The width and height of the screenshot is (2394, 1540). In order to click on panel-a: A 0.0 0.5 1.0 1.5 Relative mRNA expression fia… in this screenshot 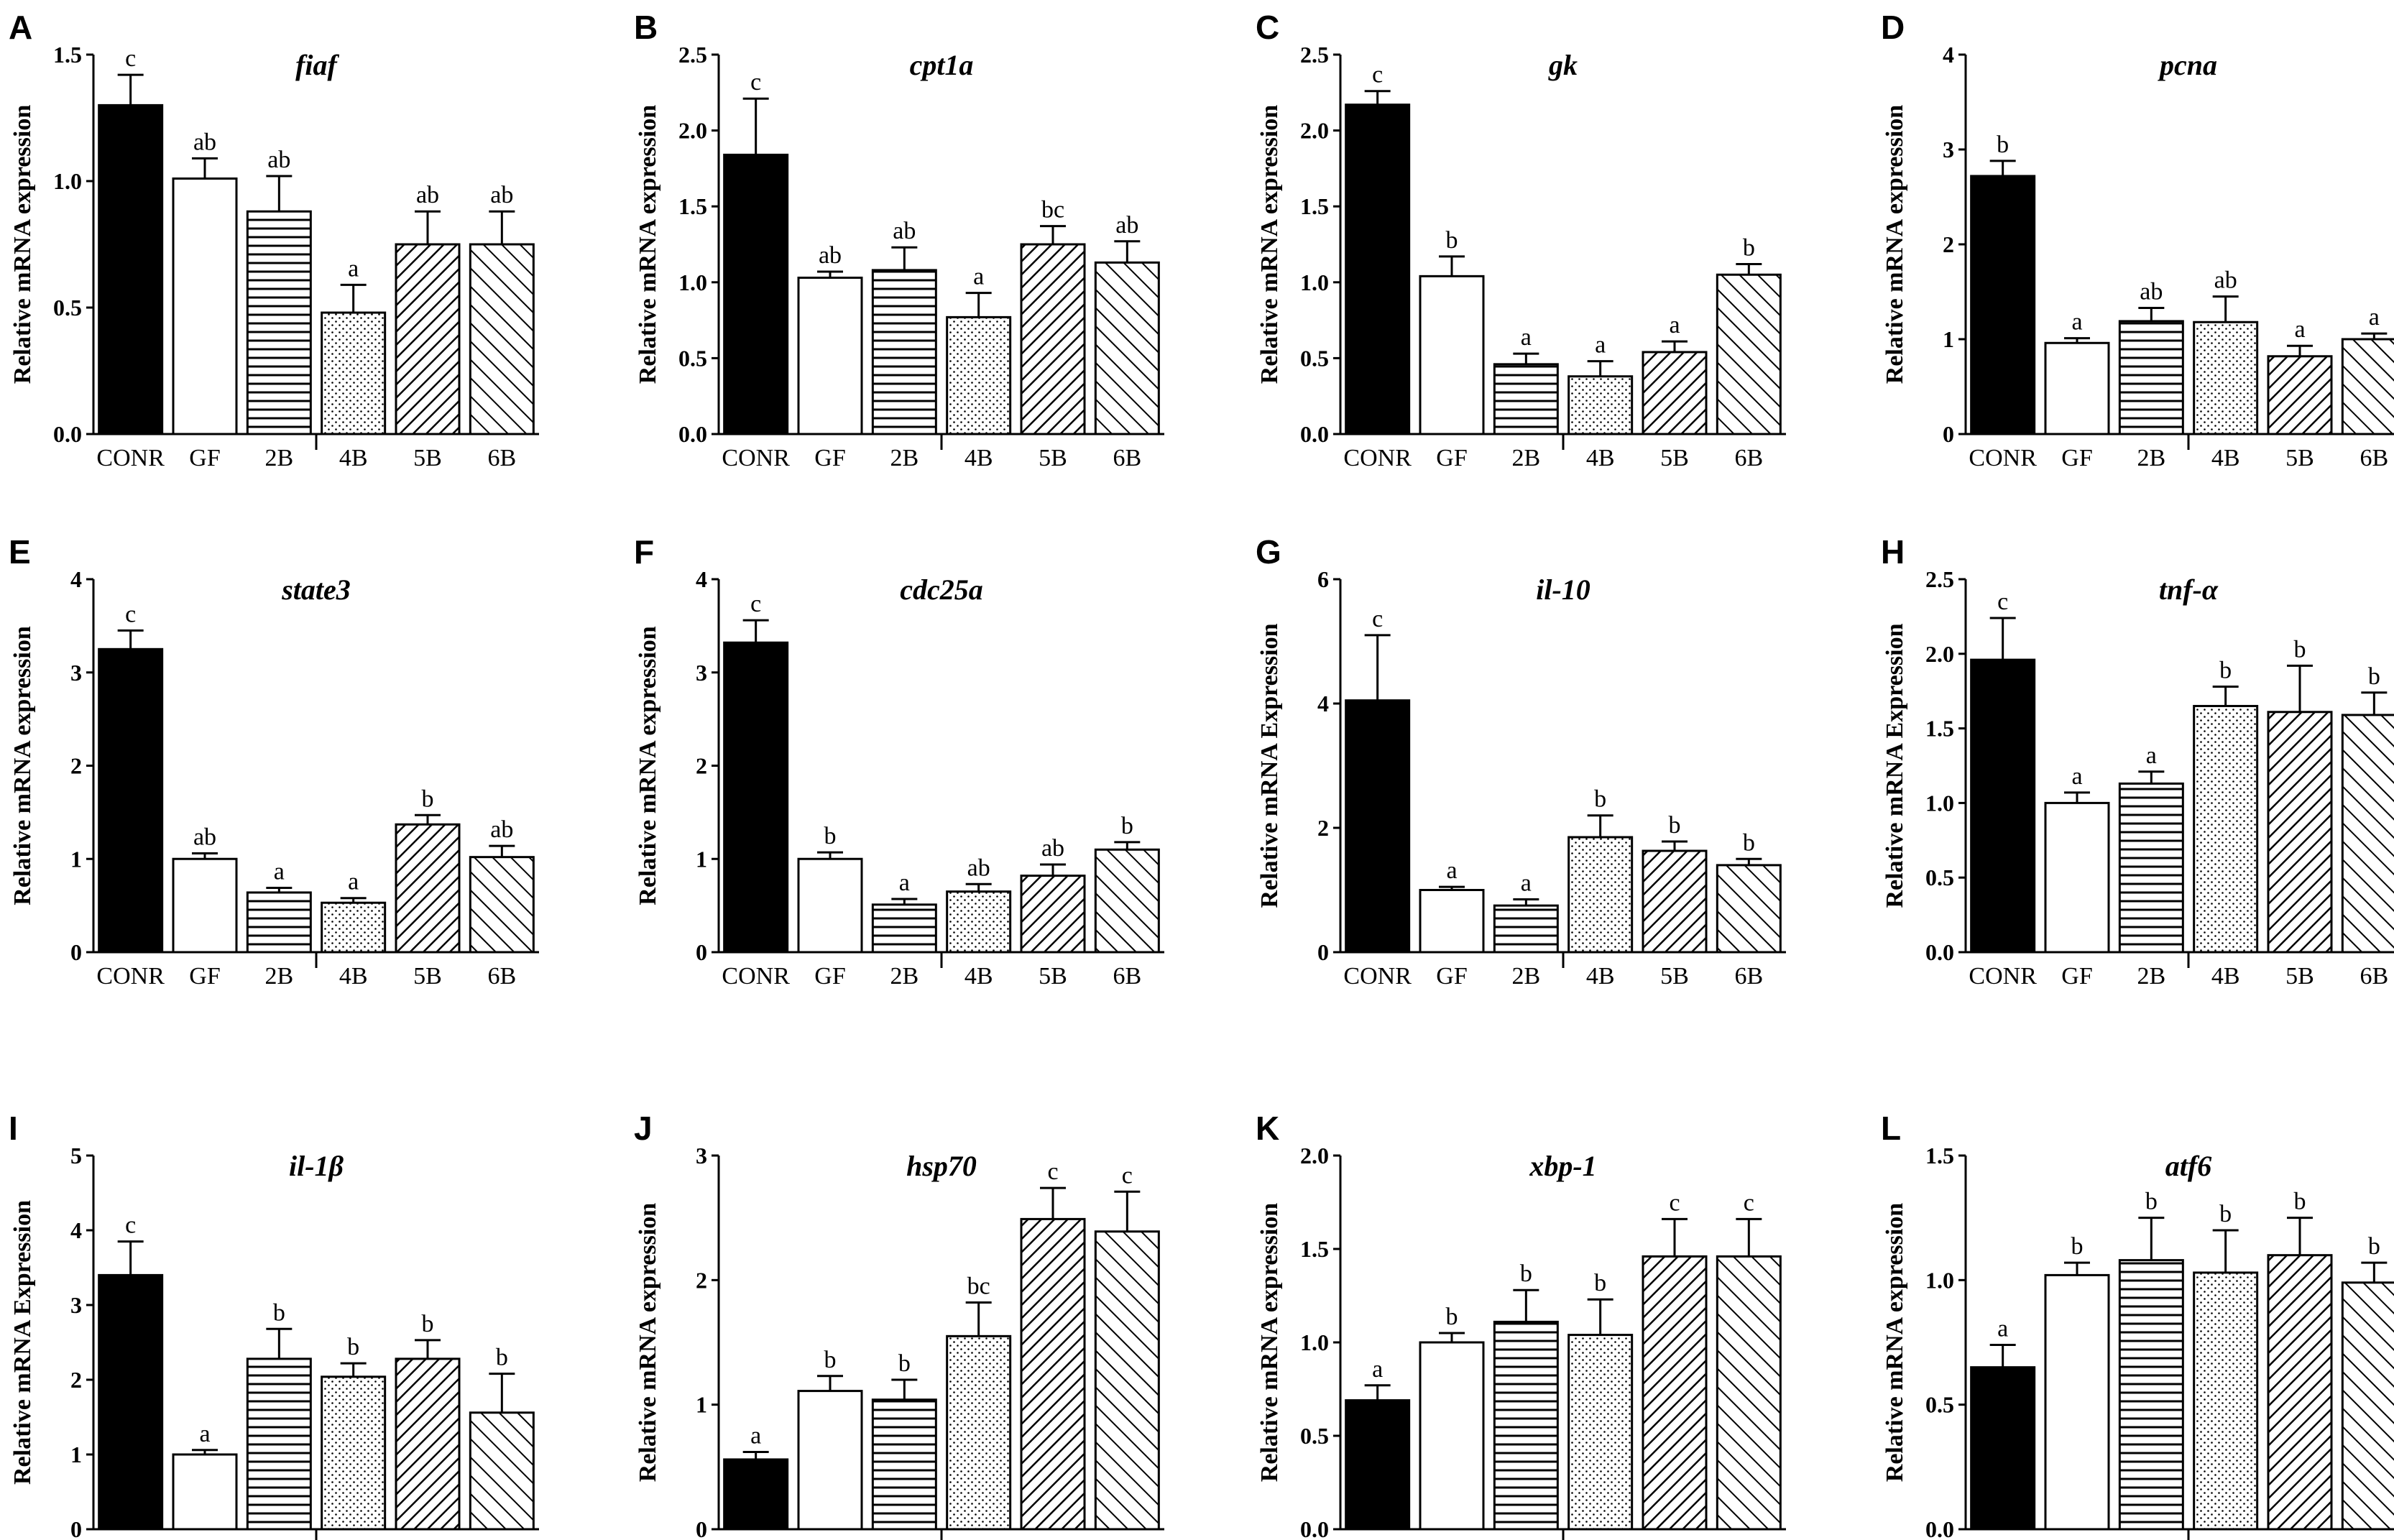, I will do `click(274, 240)`.